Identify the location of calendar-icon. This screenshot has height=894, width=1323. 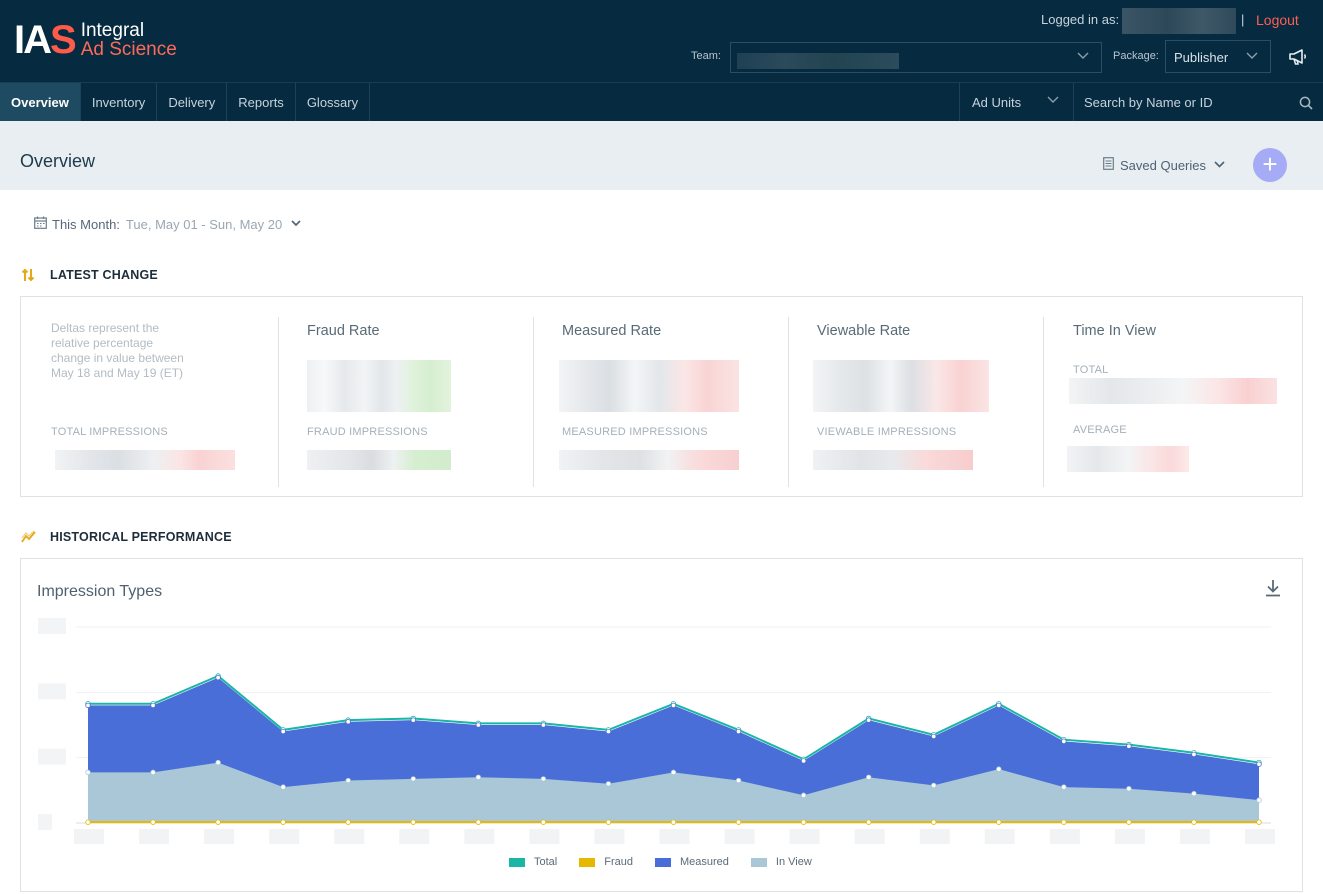
(40, 224).